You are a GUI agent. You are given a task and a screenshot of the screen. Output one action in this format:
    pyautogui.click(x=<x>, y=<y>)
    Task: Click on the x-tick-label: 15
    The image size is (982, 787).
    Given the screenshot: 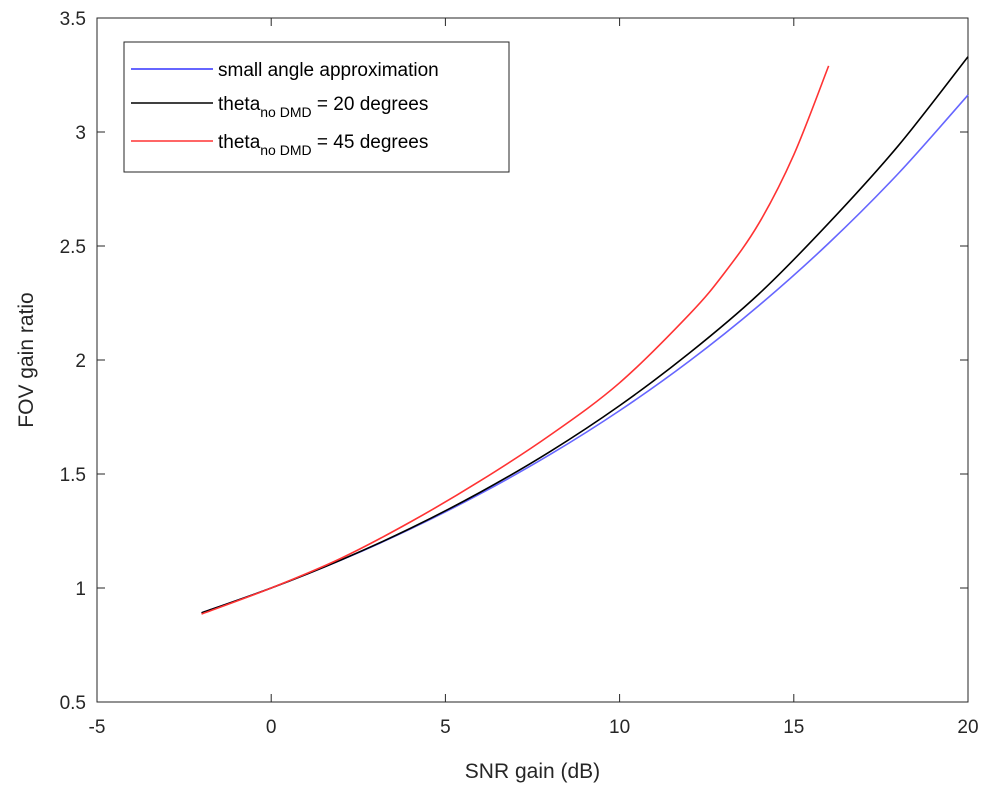 What is the action you would take?
    pyautogui.click(x=793, y=727)
    